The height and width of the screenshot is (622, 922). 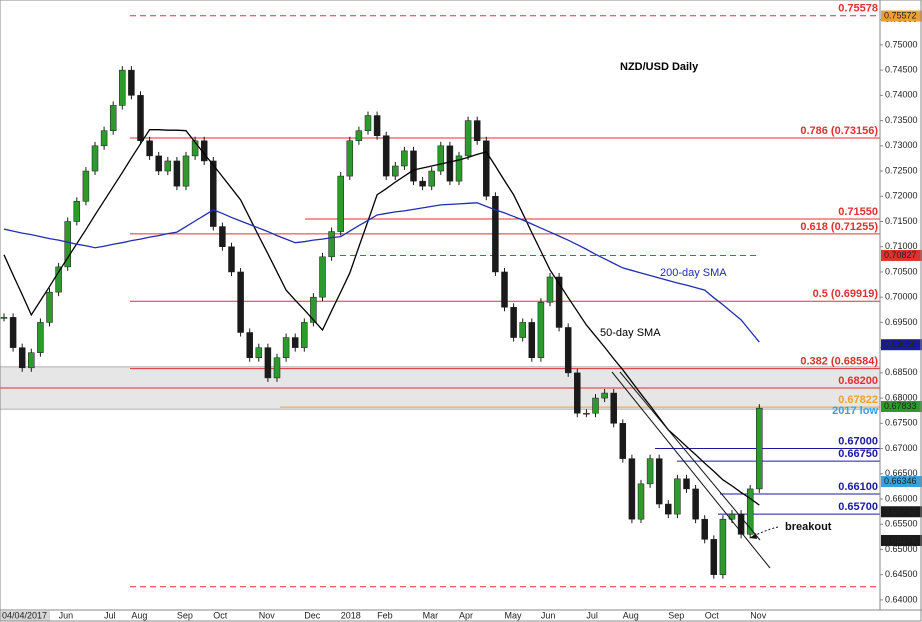 What do you see at coordinates (900, 481) in the screenshot?
I see `price-tag-label: 0.66346` at bounding box center [900, 481].